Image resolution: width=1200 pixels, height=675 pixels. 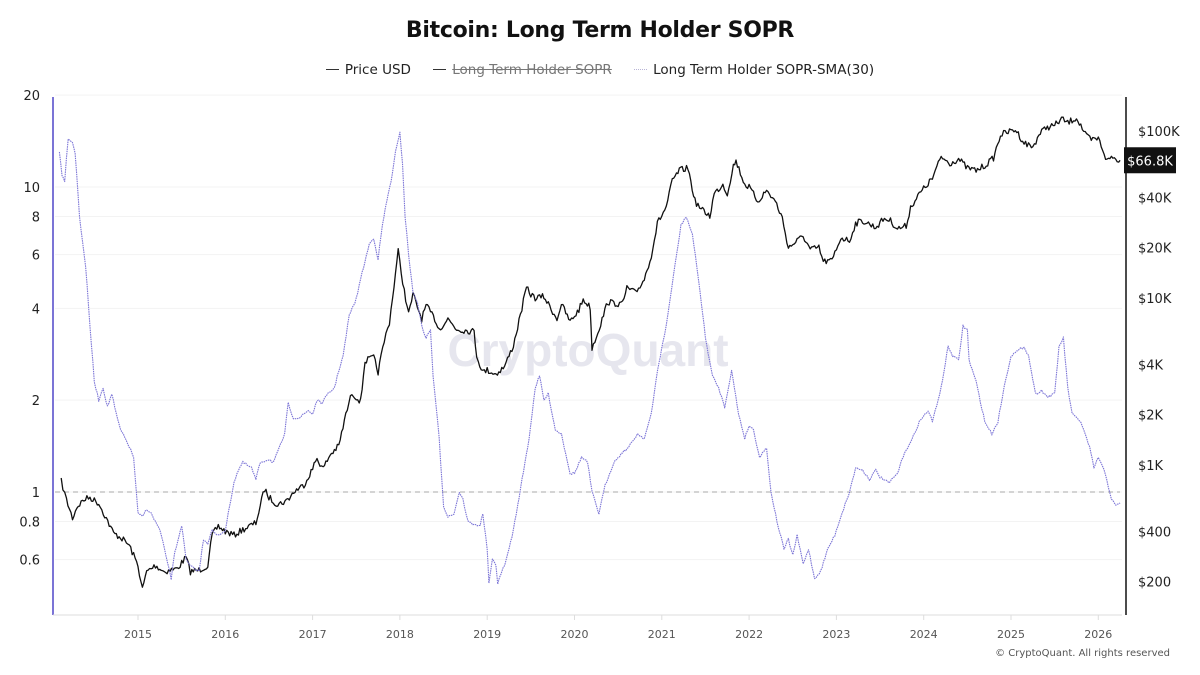 I want to click on legend-item-lth-sopr-sma: Long Term Holder SOPR-SMA(30), so click(x=754, y=70).